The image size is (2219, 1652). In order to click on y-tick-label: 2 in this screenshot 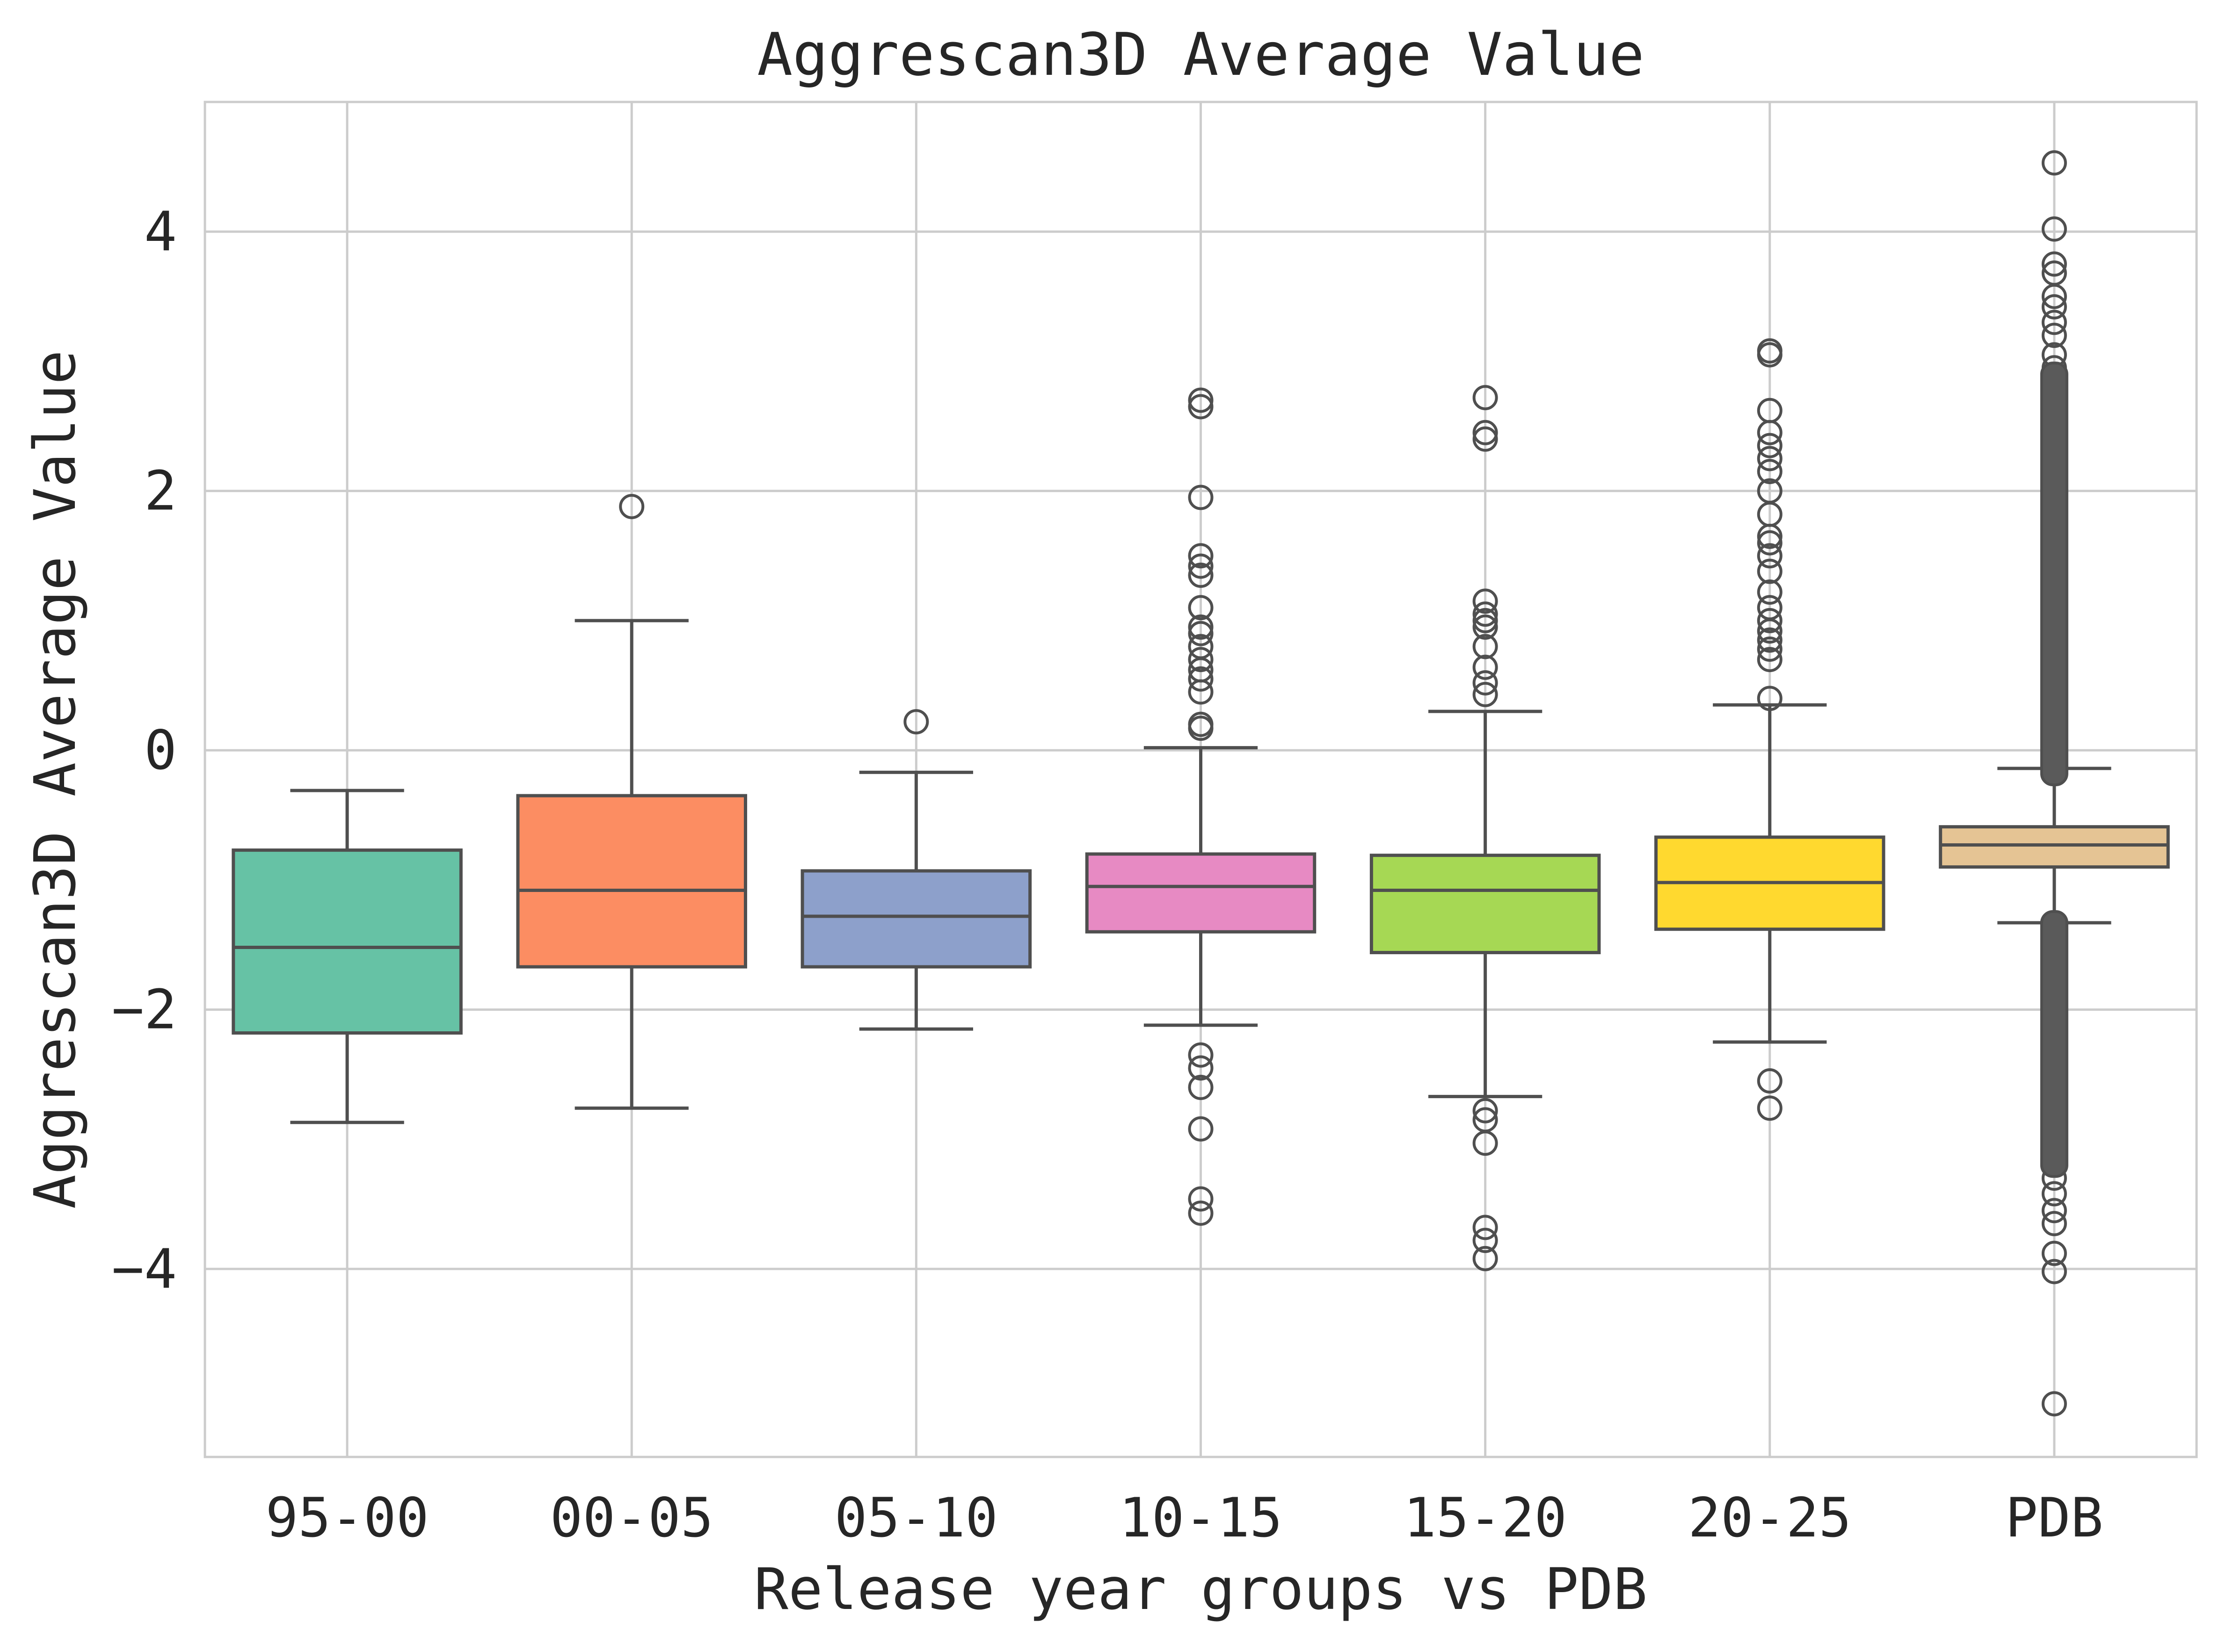, I will do `click(160, 491)`.